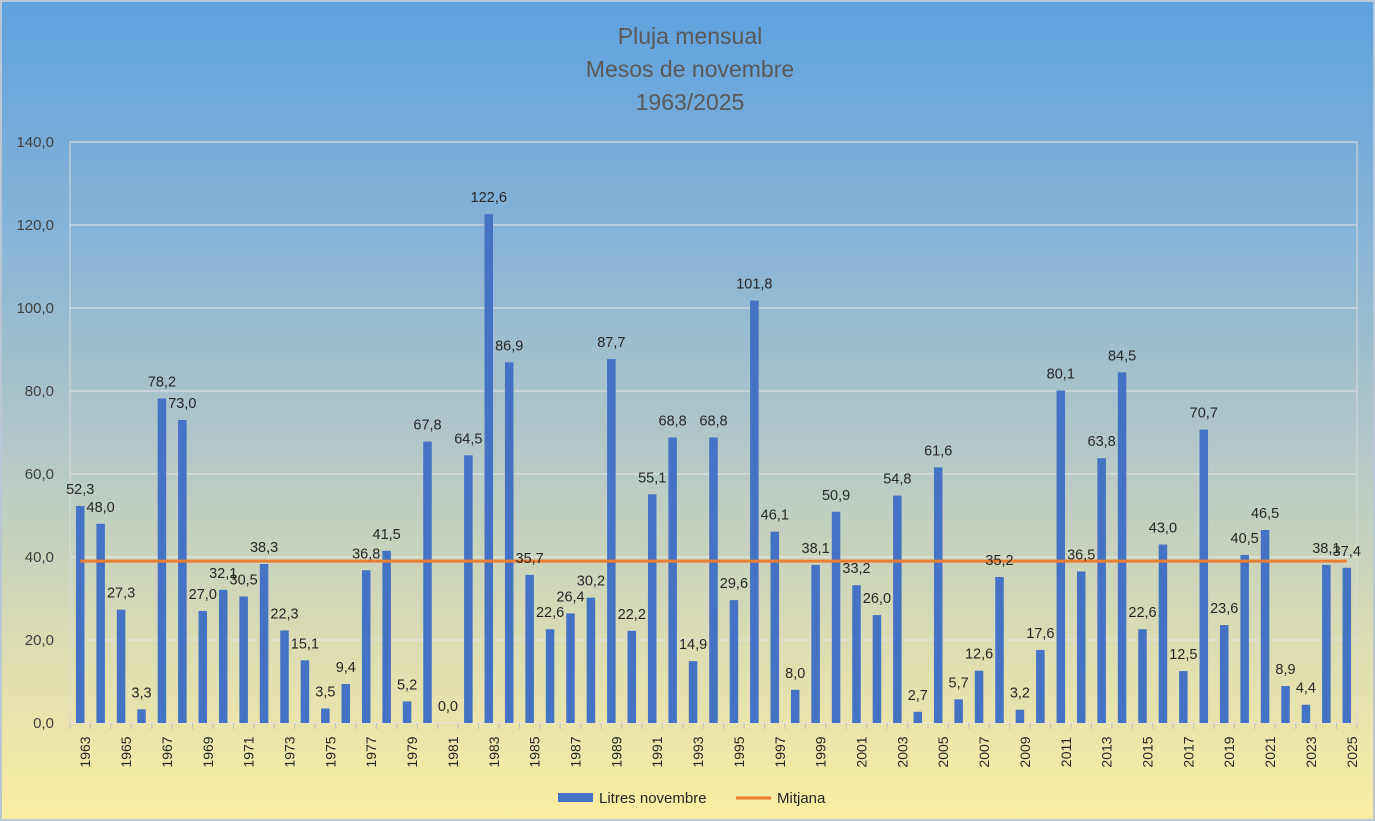 The image size is (1375, 821). Describe the element at coordinates (632, 615) in the screenshot. I see `data-label: 22,2` at that location.